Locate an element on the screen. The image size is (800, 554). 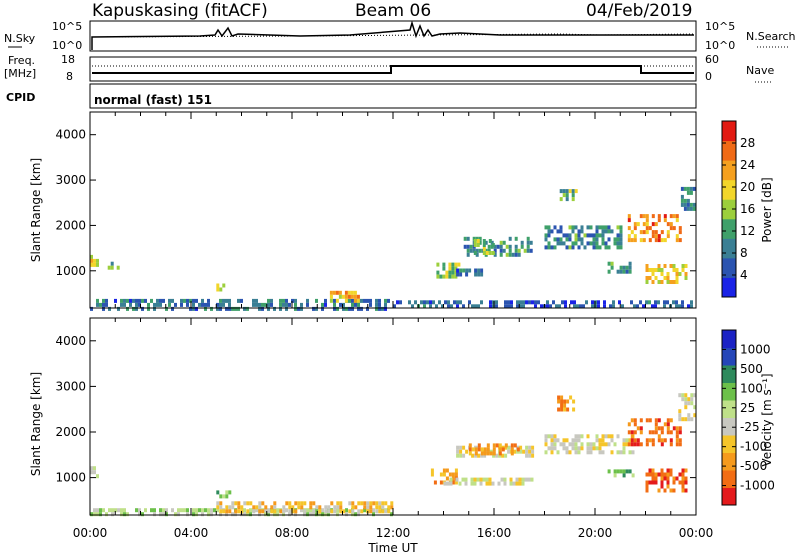
nave-tick-top: 60 is located at coordinates (712, 59).